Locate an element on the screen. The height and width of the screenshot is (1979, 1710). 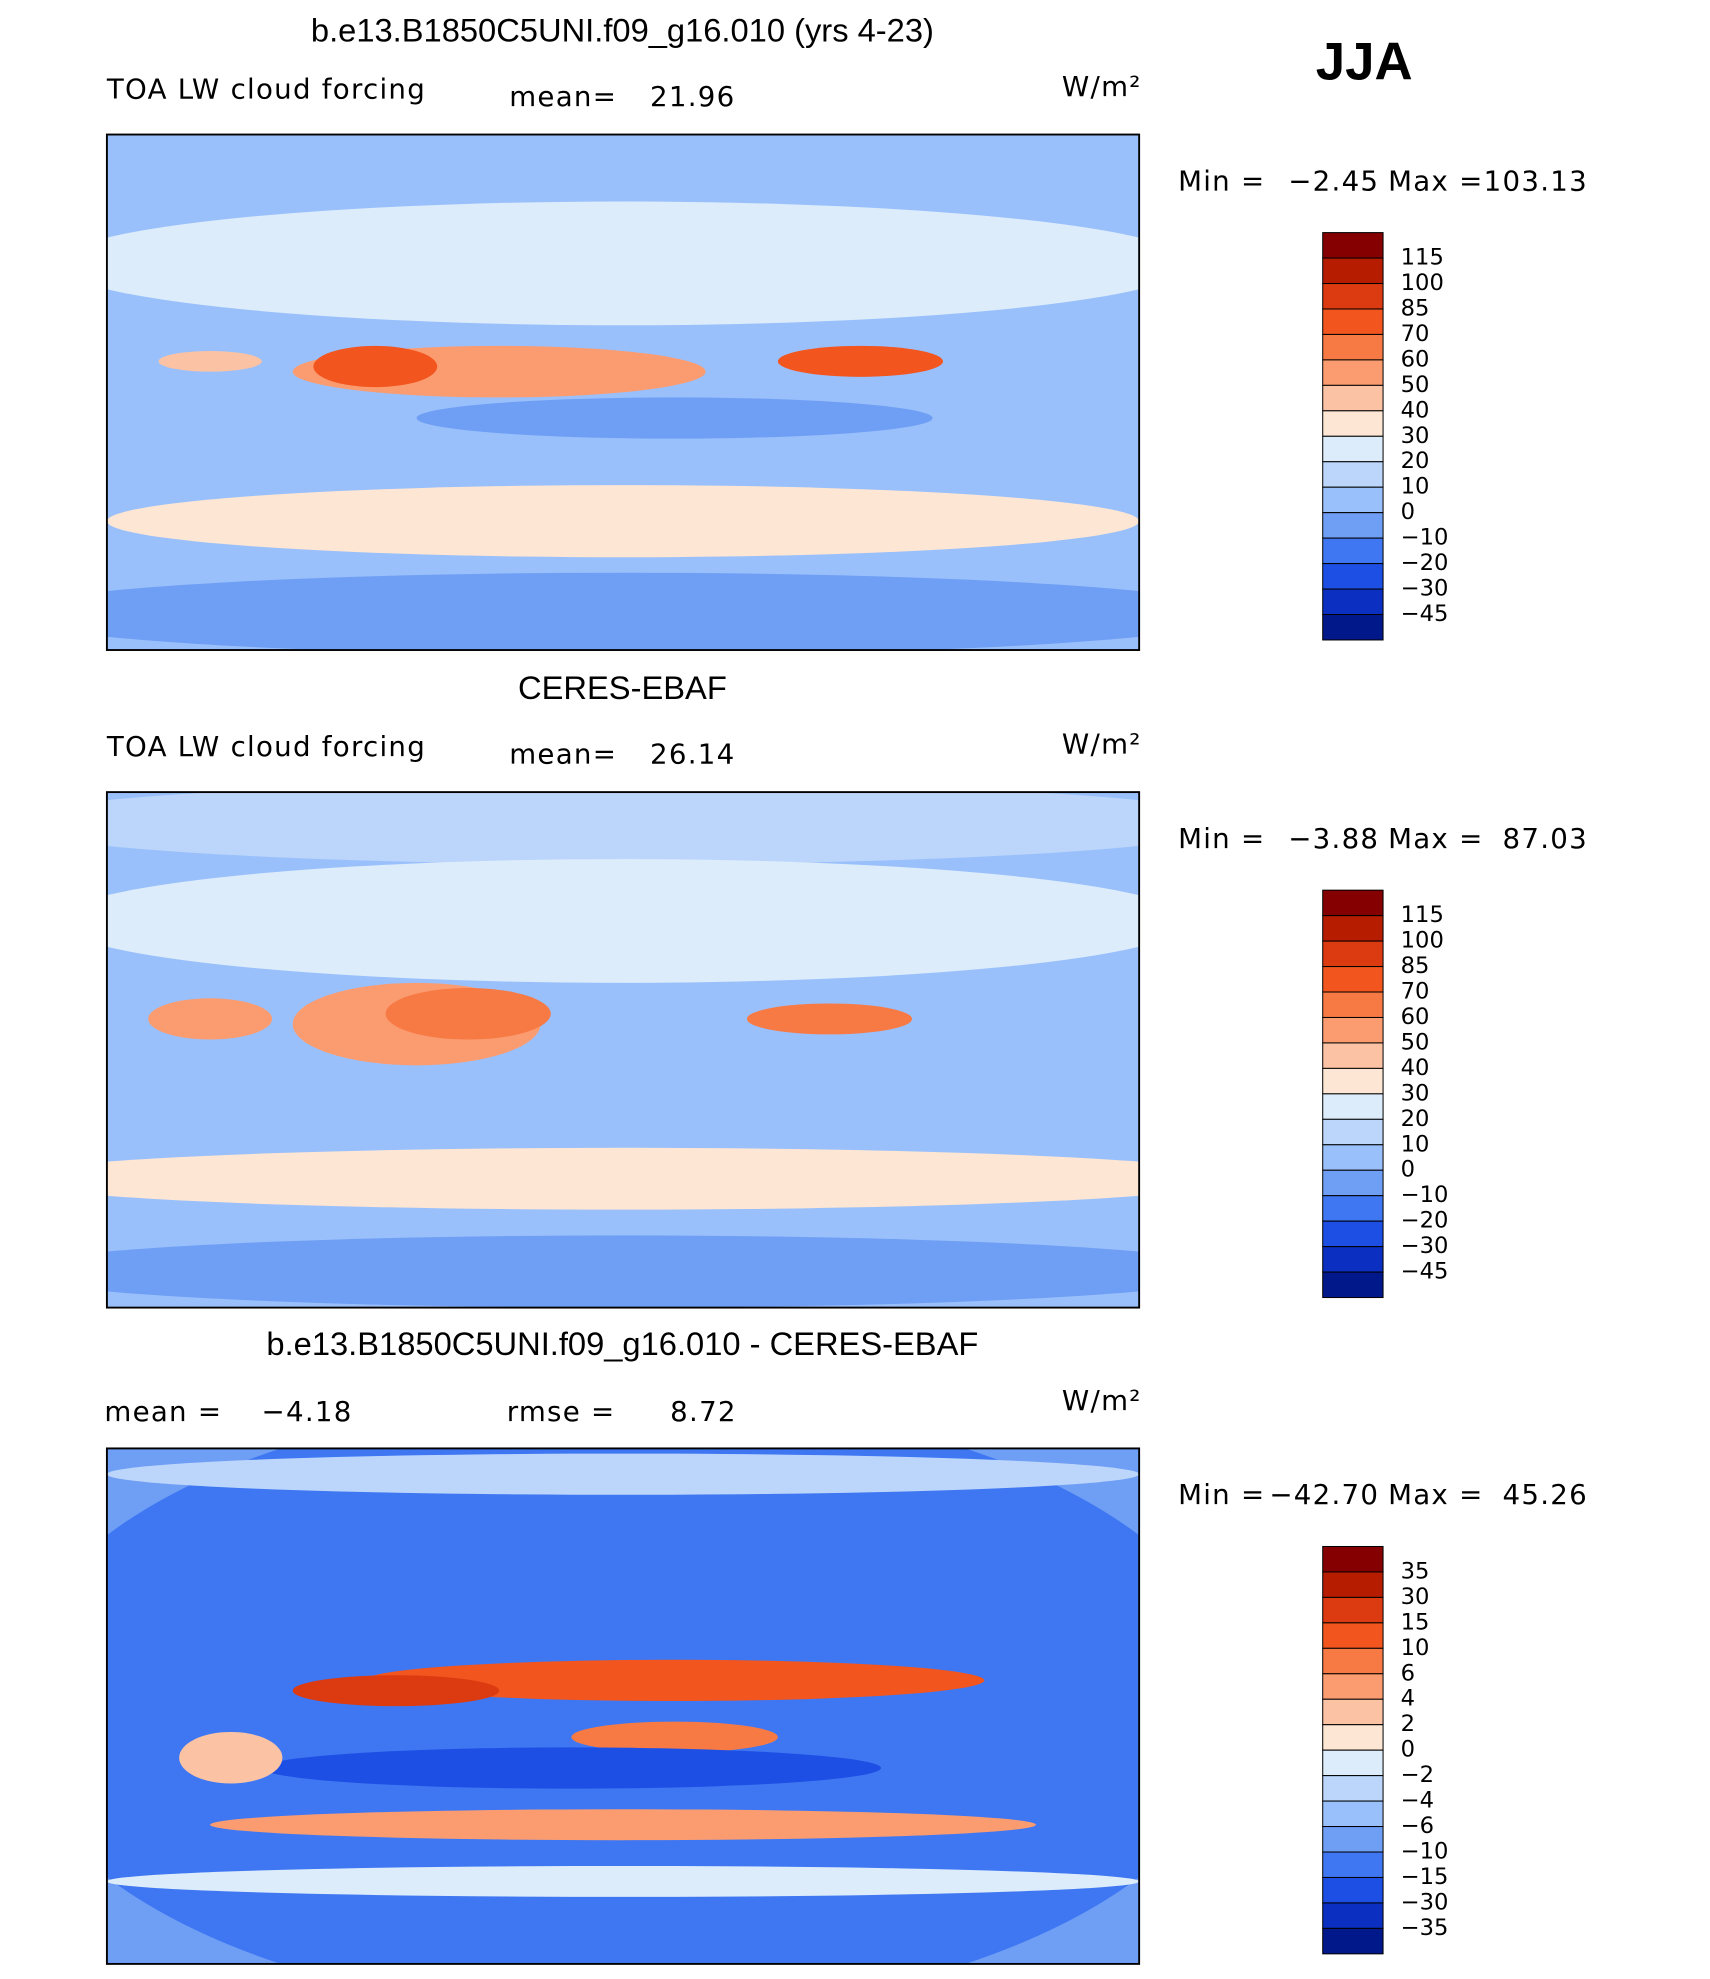
stat-value: 21.96 is located at coordinates (692, 96).